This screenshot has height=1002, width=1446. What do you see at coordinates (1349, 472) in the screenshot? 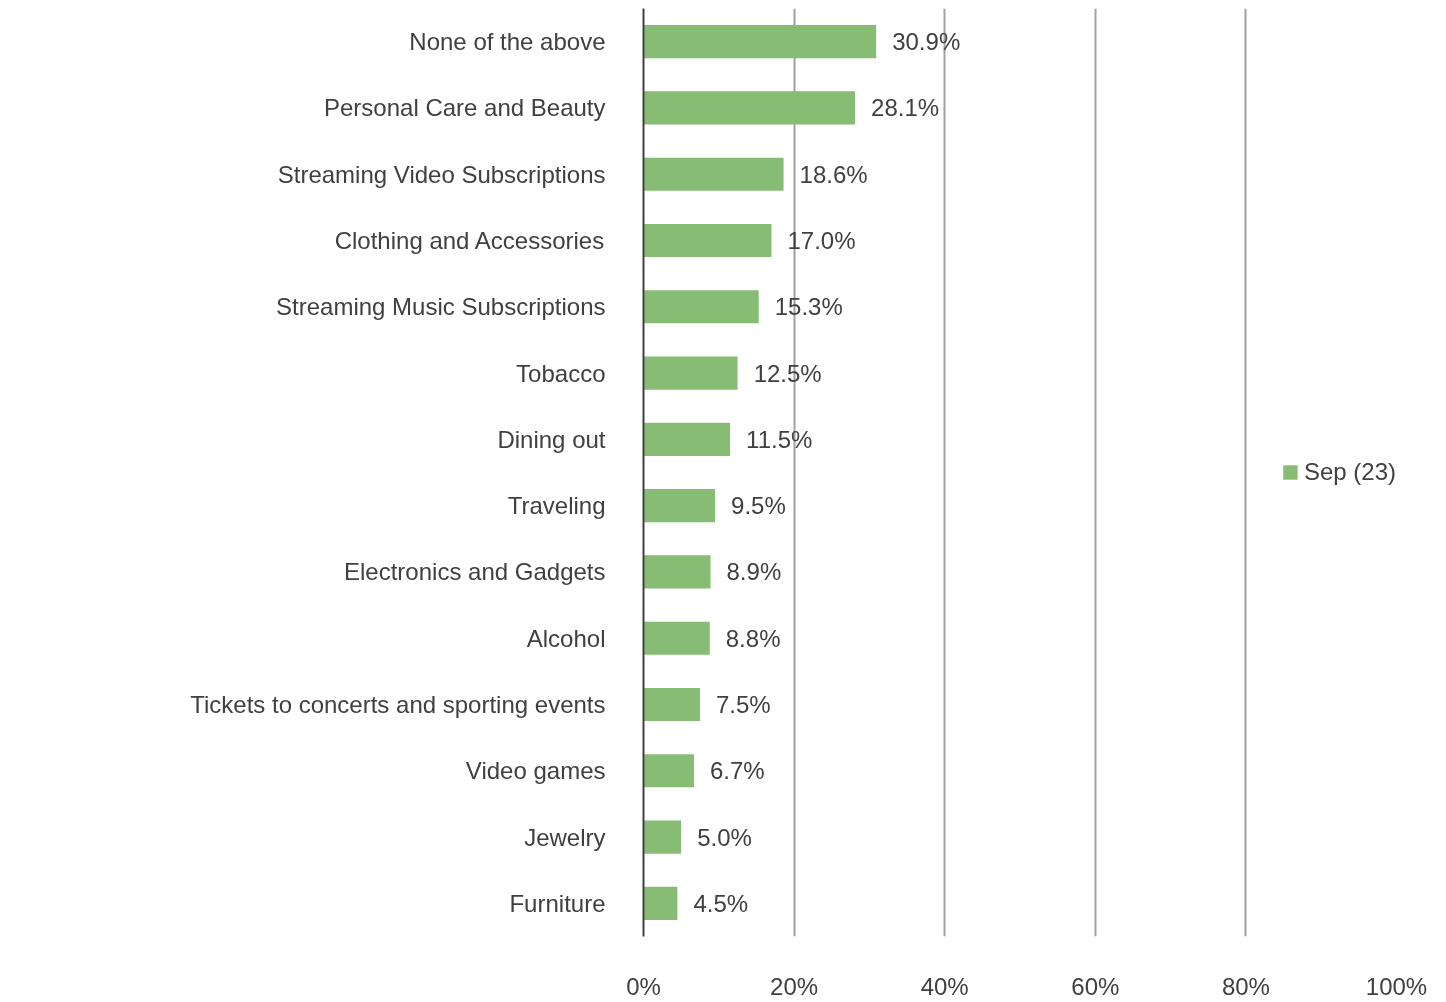
I see `legend-label: Sep (23)` at bounding box center [1349, 472].